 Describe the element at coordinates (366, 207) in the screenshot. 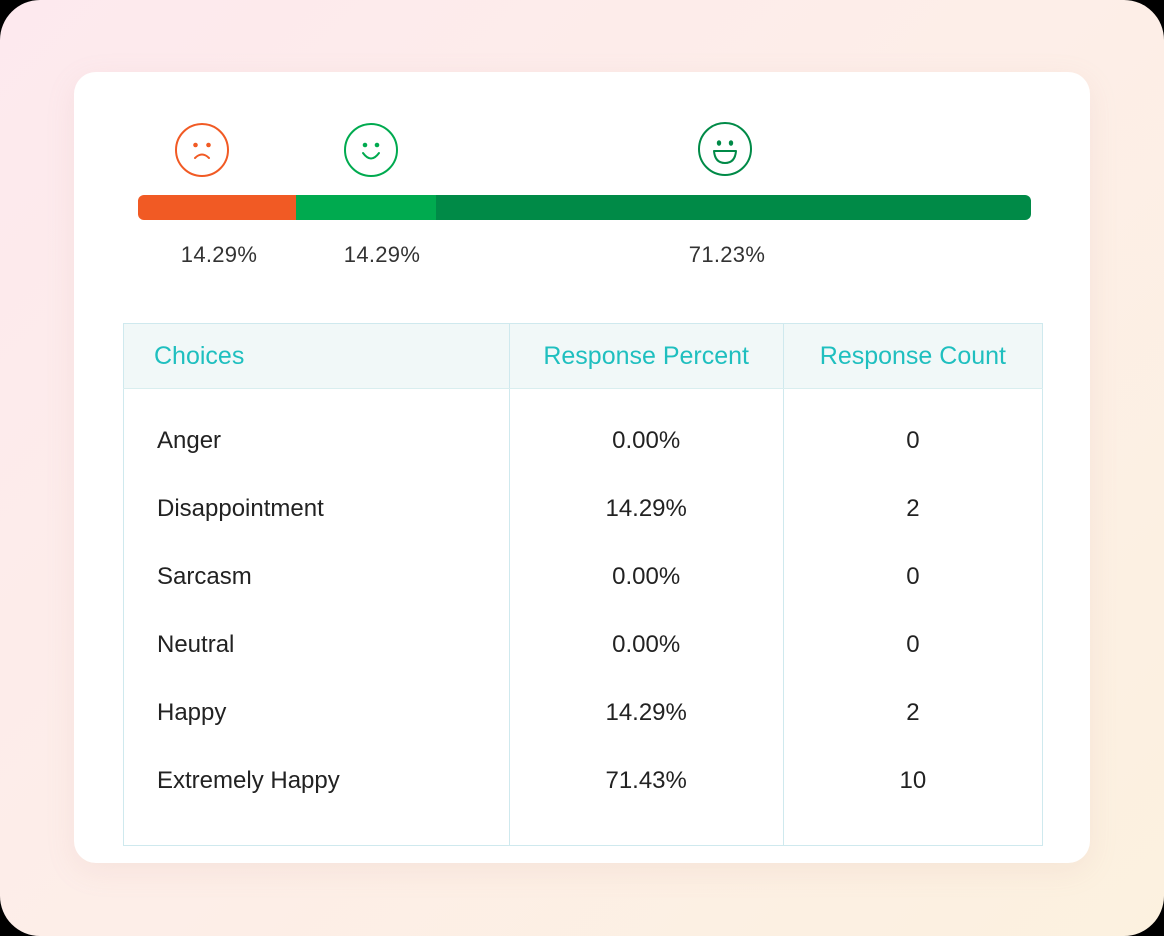

I see `bar-segment-happy` at that location.